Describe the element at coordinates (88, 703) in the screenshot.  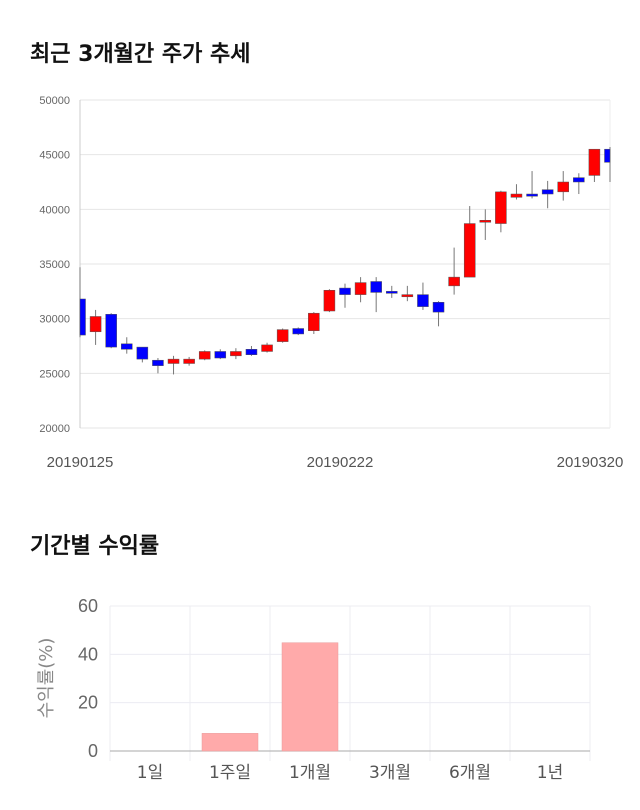
I see `y-tick-label: 20` at that location.